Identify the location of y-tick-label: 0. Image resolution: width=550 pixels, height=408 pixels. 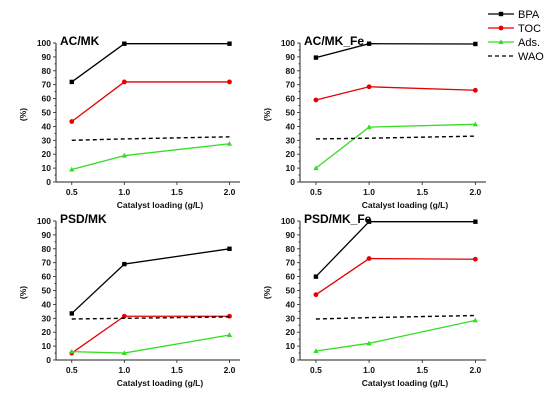
(48, 360).